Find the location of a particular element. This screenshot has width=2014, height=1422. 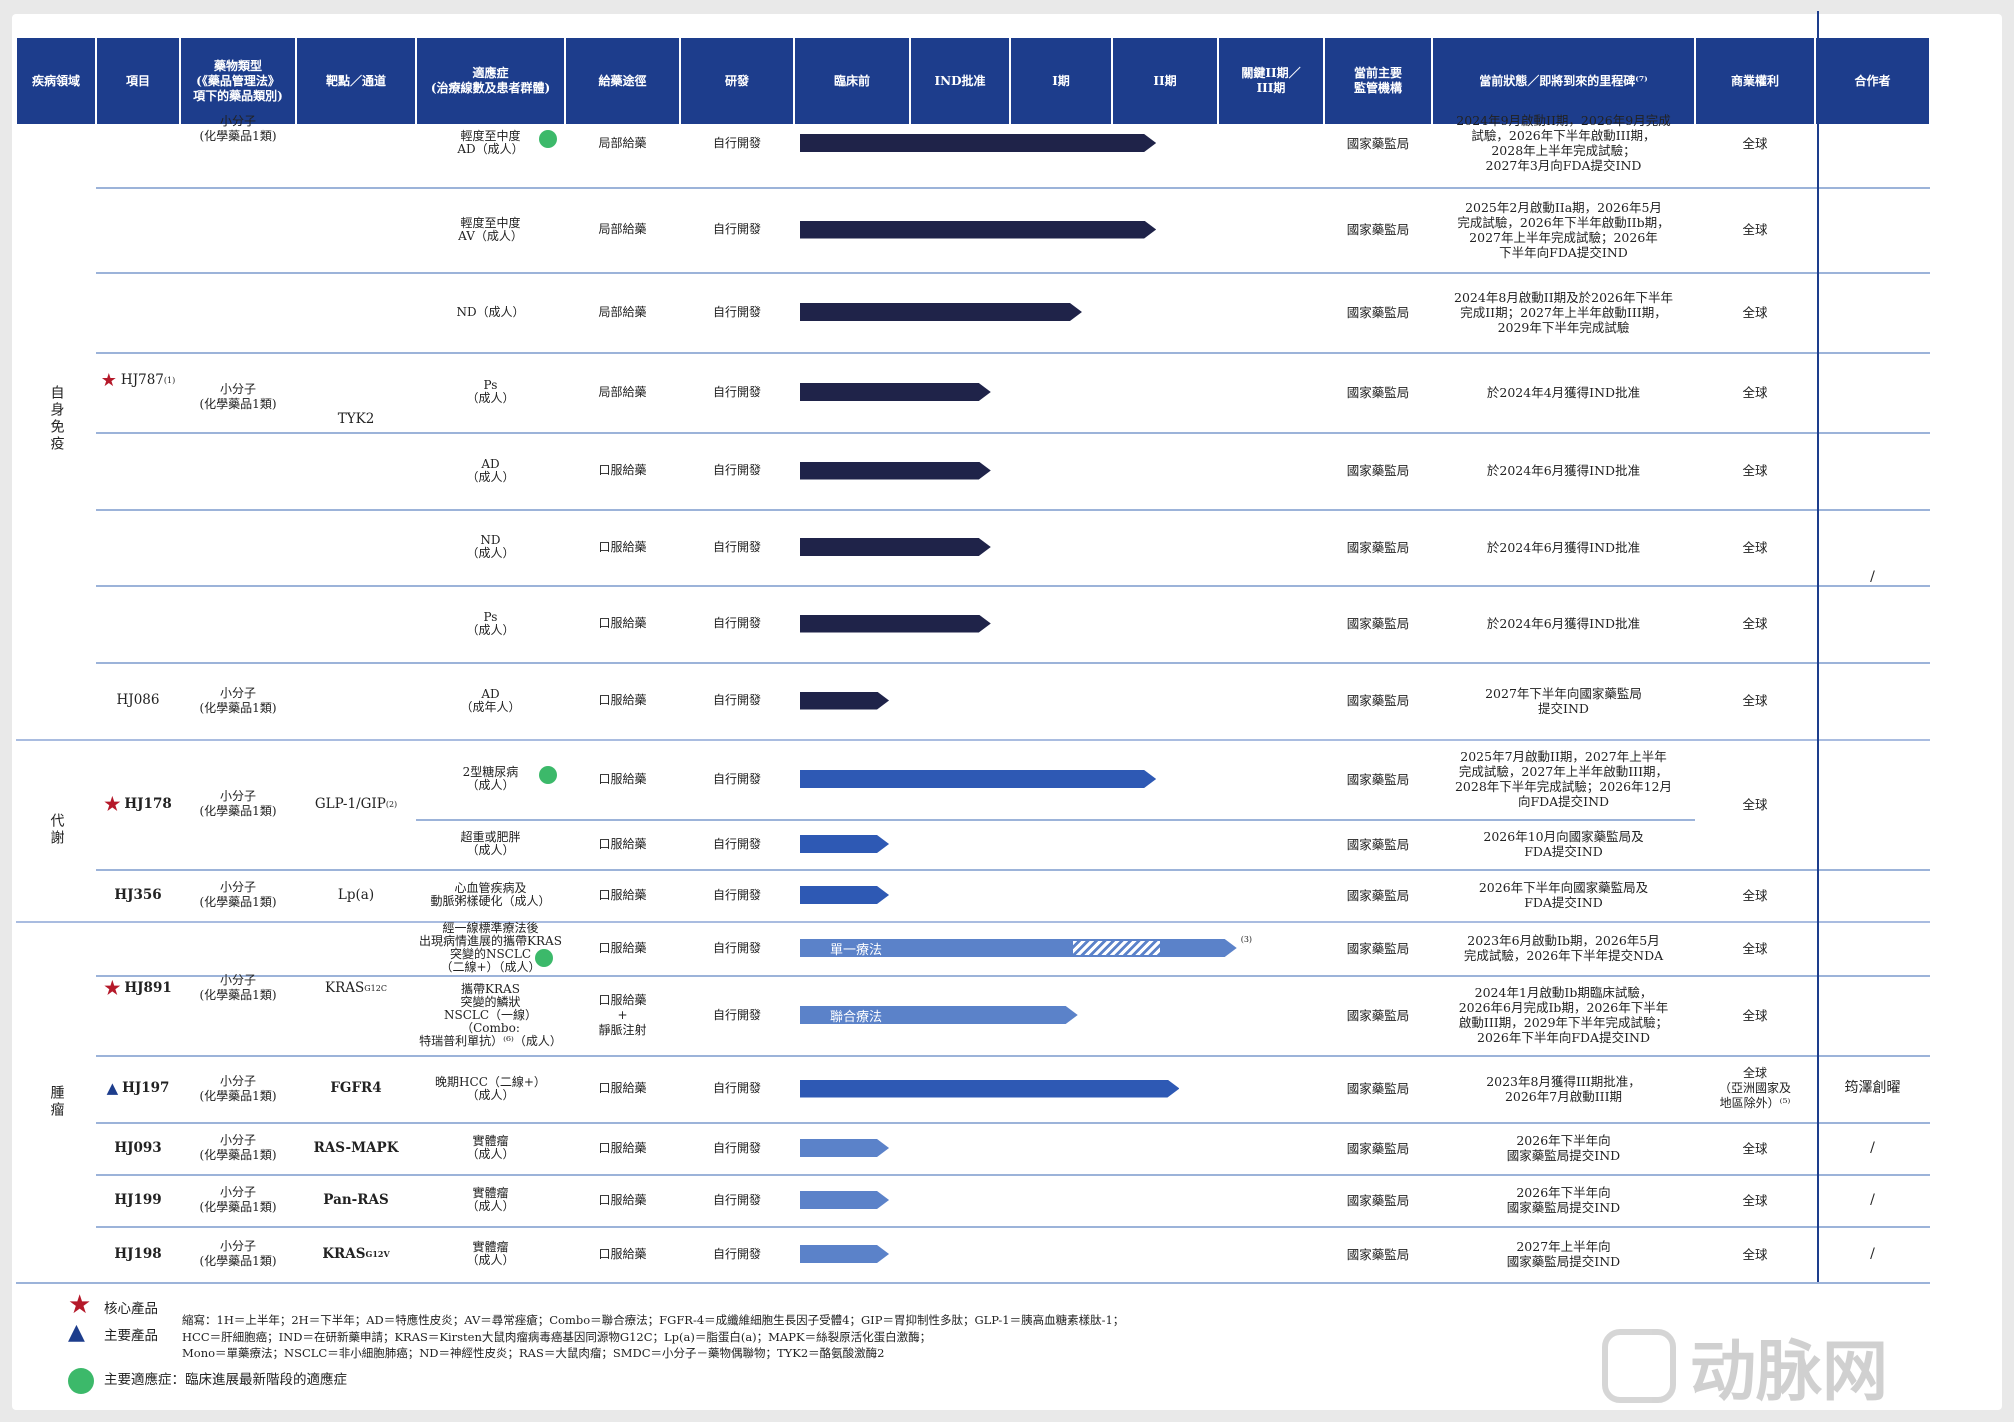

core-product-star-icon: ★ is located at coordinates (80, 1305).